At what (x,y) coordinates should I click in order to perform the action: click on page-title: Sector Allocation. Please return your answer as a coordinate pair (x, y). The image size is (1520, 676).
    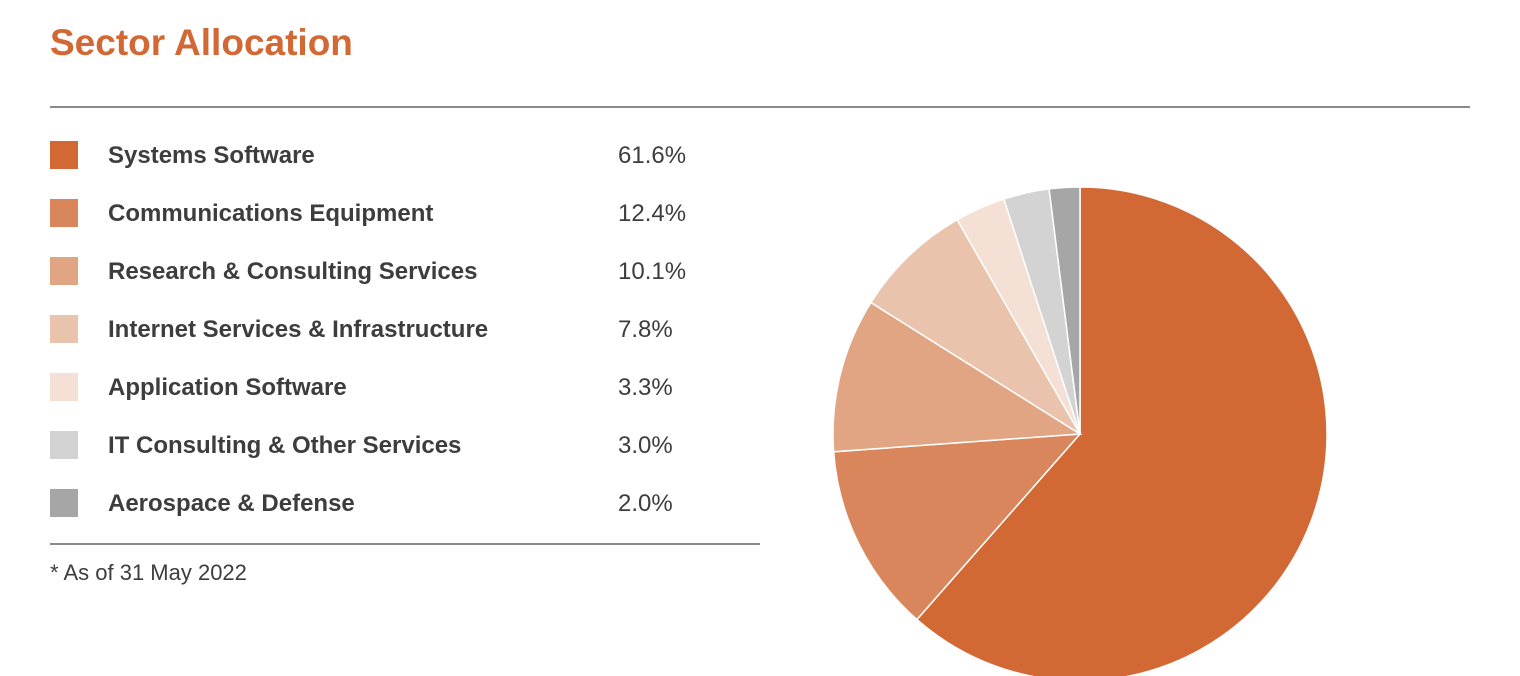
    Looking at the image, I should click on (201, 42).